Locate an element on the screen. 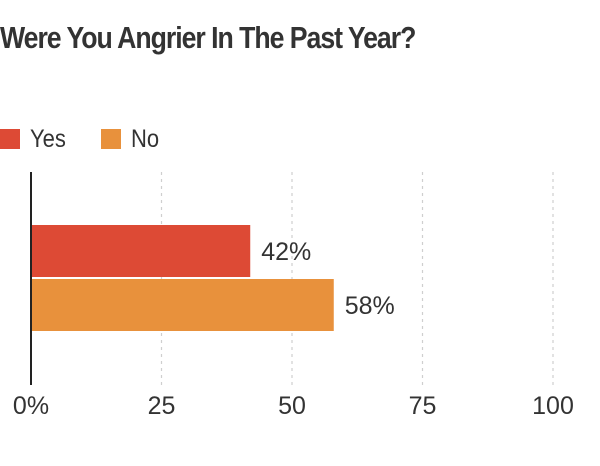 The image size is (600, 466). x-tick-label-75: 75 is located at coordinates (423, 406).